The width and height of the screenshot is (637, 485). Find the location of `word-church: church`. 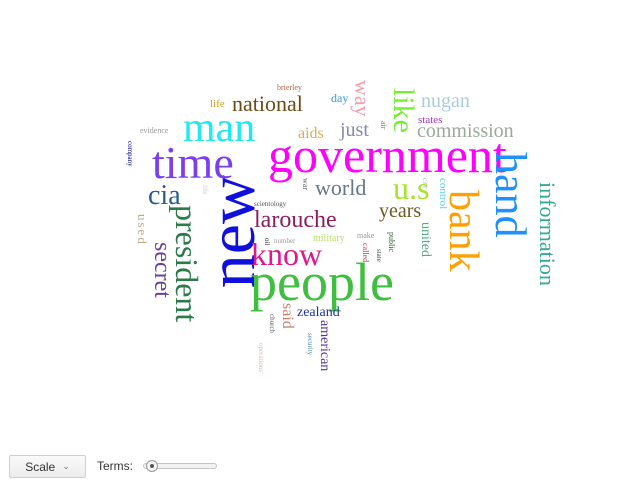

word-church: church is located at coordinates (272, 324).